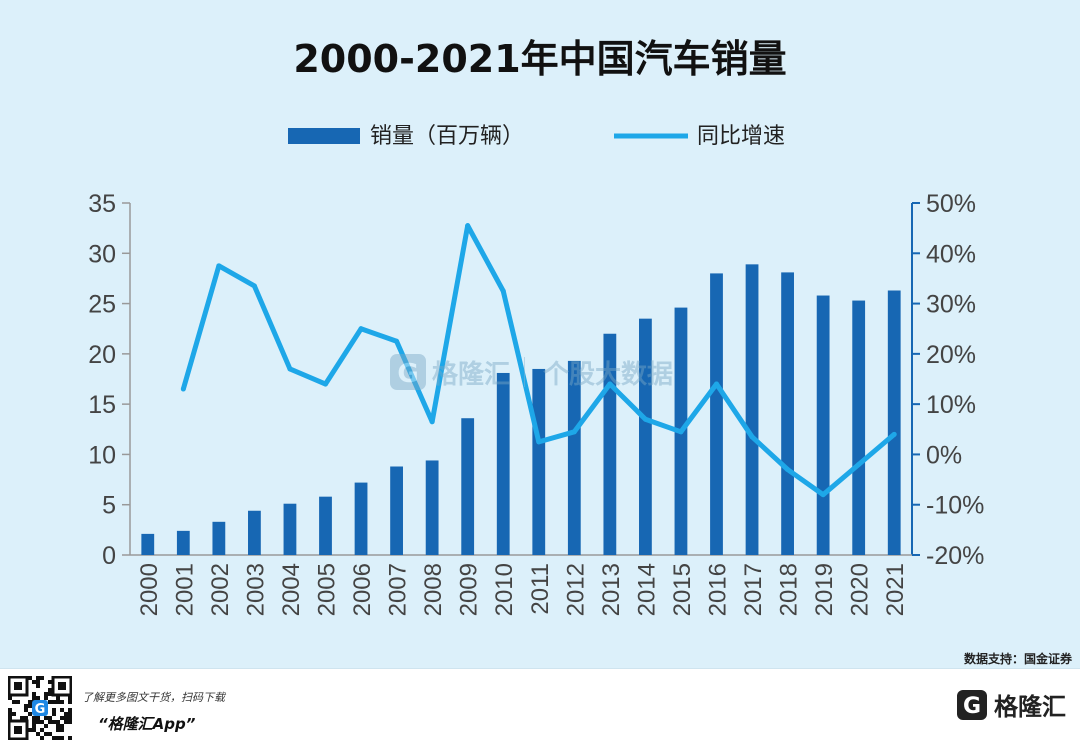 Image resolution: width=1080 pixels, height=748 pixels. Describe the element at coordinates (324, 136) in the screenshot. I see `legend-bar-swatch` at that location.